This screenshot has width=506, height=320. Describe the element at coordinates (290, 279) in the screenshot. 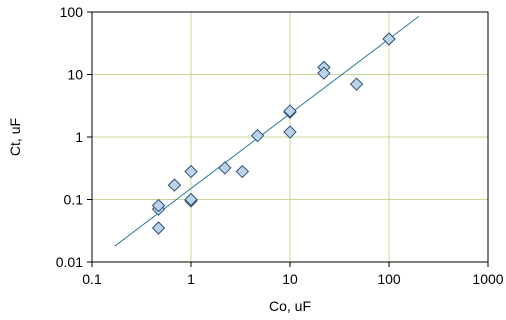

I see `x-tick-label: 10` at that location.